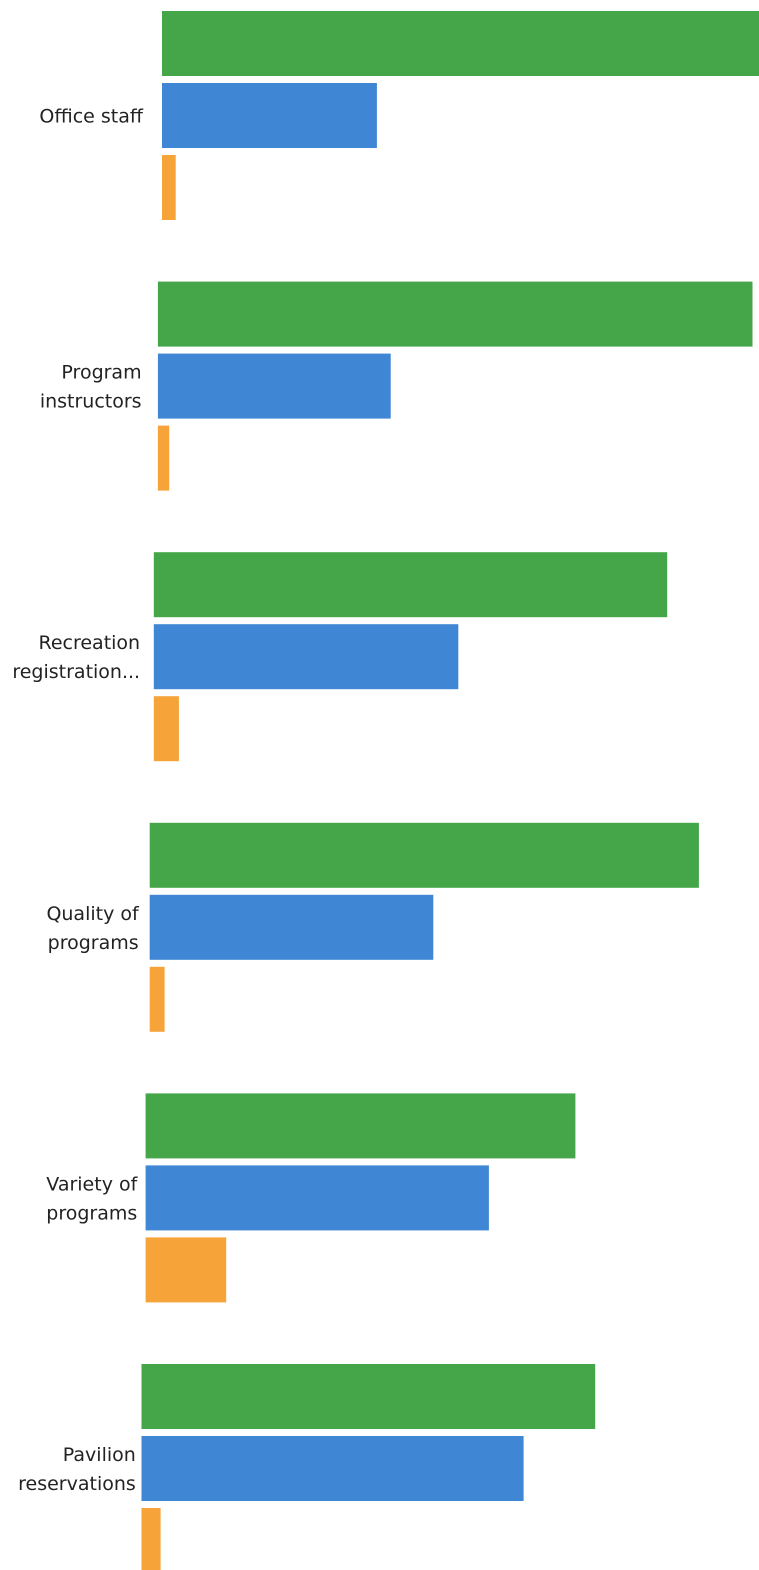 This screenshot has width=759, height=1570. Describe the element at coordinates (77, 1484) in the screenshot. I see `category-label-5-line-1: reservations` at that location.